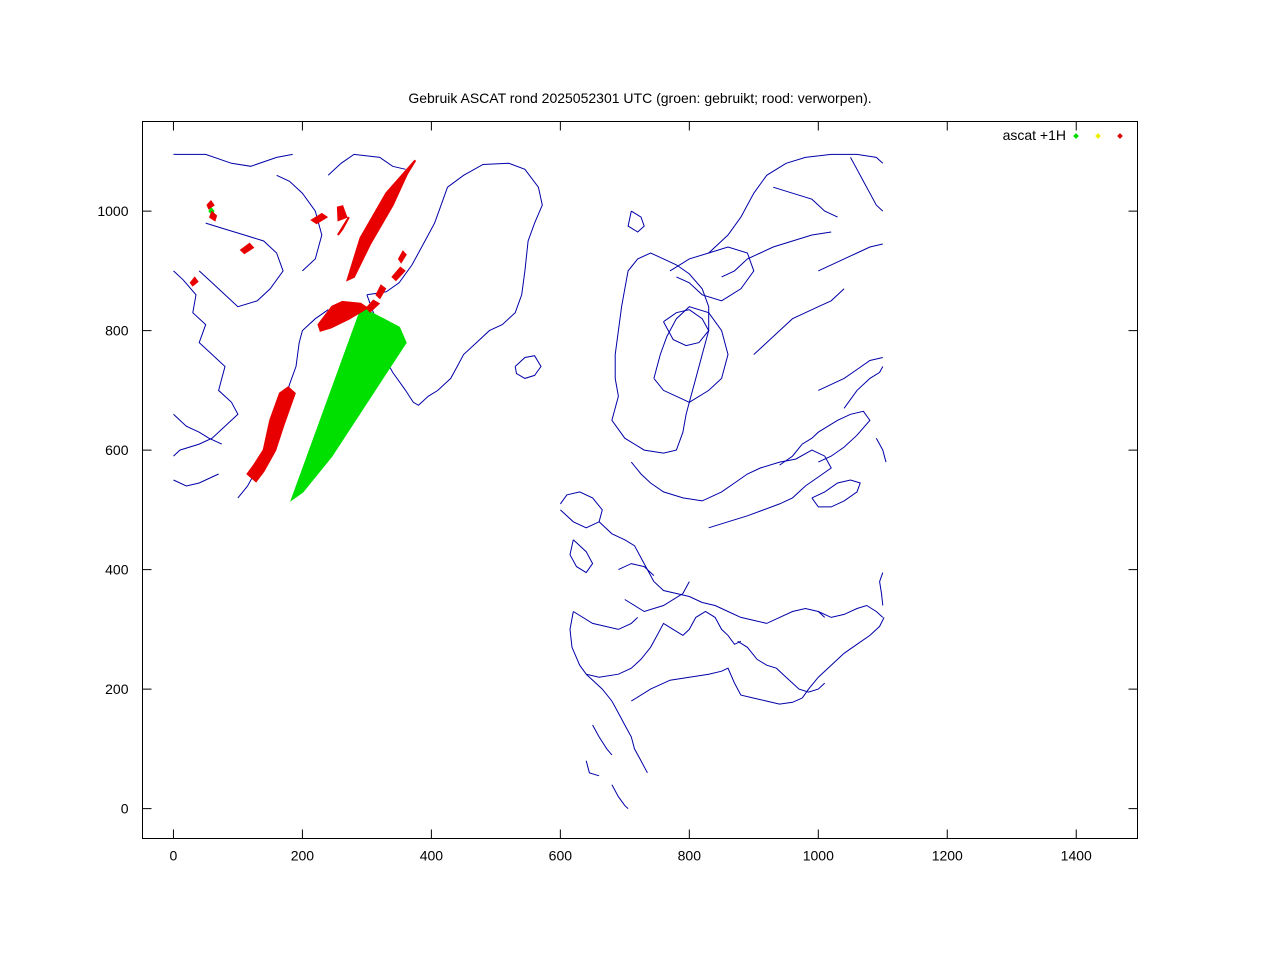  What do you see at coordinates (348, 404) in the screenshot?
I see `used-observation-area` at bounding box center [348, 404].